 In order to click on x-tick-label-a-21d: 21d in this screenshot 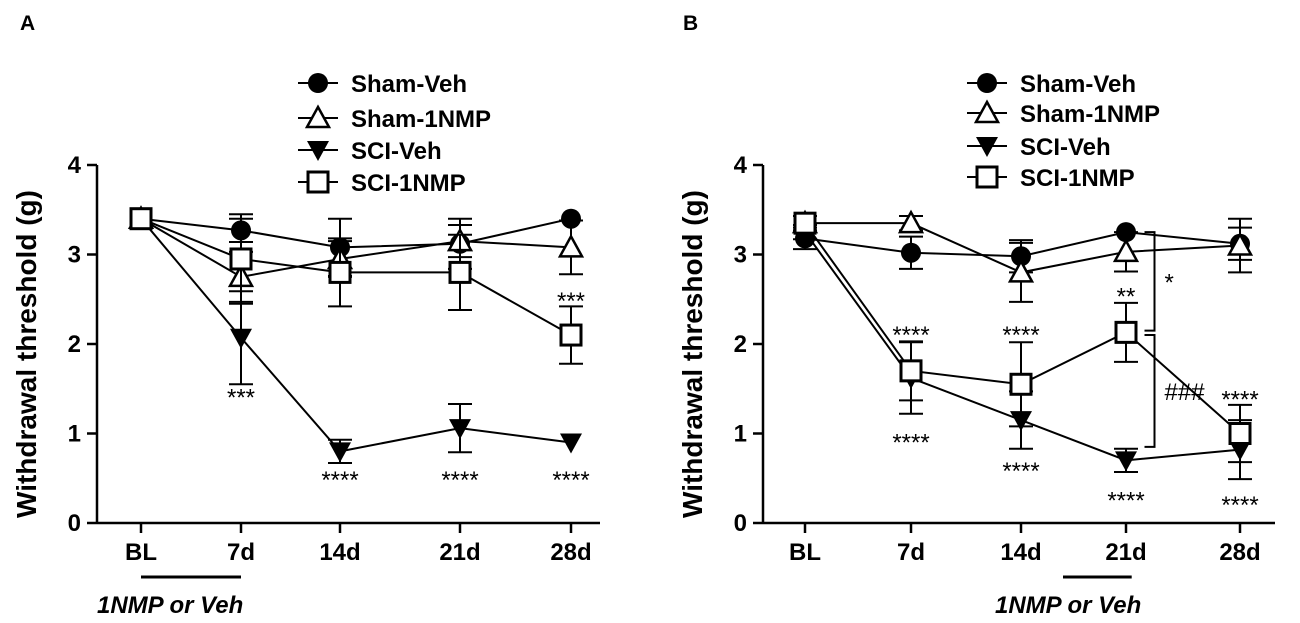, I will do `click(459, 552)`.